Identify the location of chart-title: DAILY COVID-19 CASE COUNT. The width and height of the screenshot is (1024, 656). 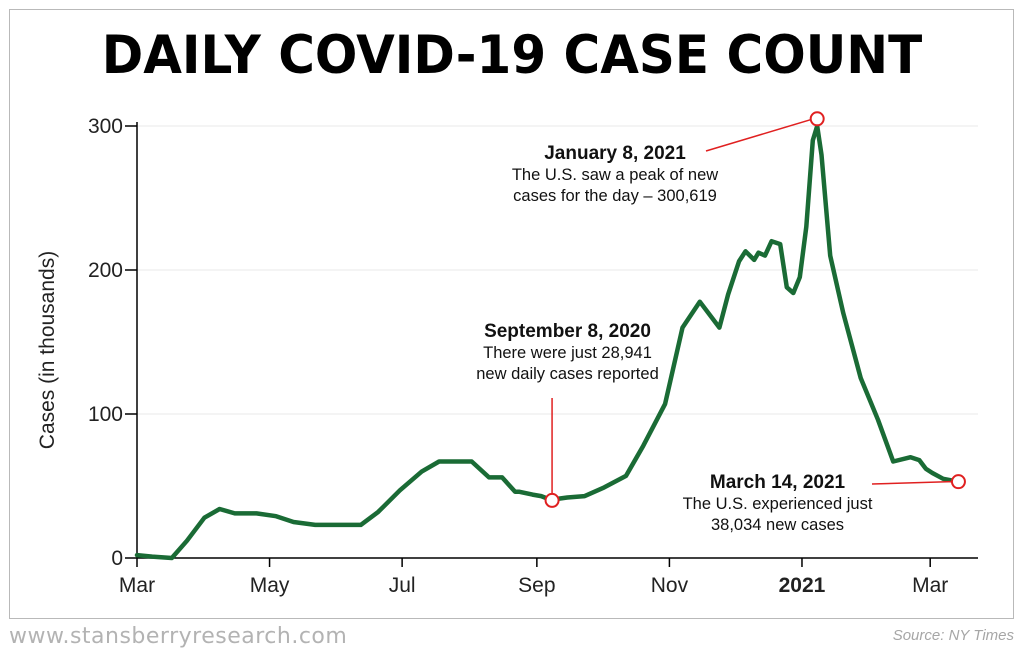
(512, 55).